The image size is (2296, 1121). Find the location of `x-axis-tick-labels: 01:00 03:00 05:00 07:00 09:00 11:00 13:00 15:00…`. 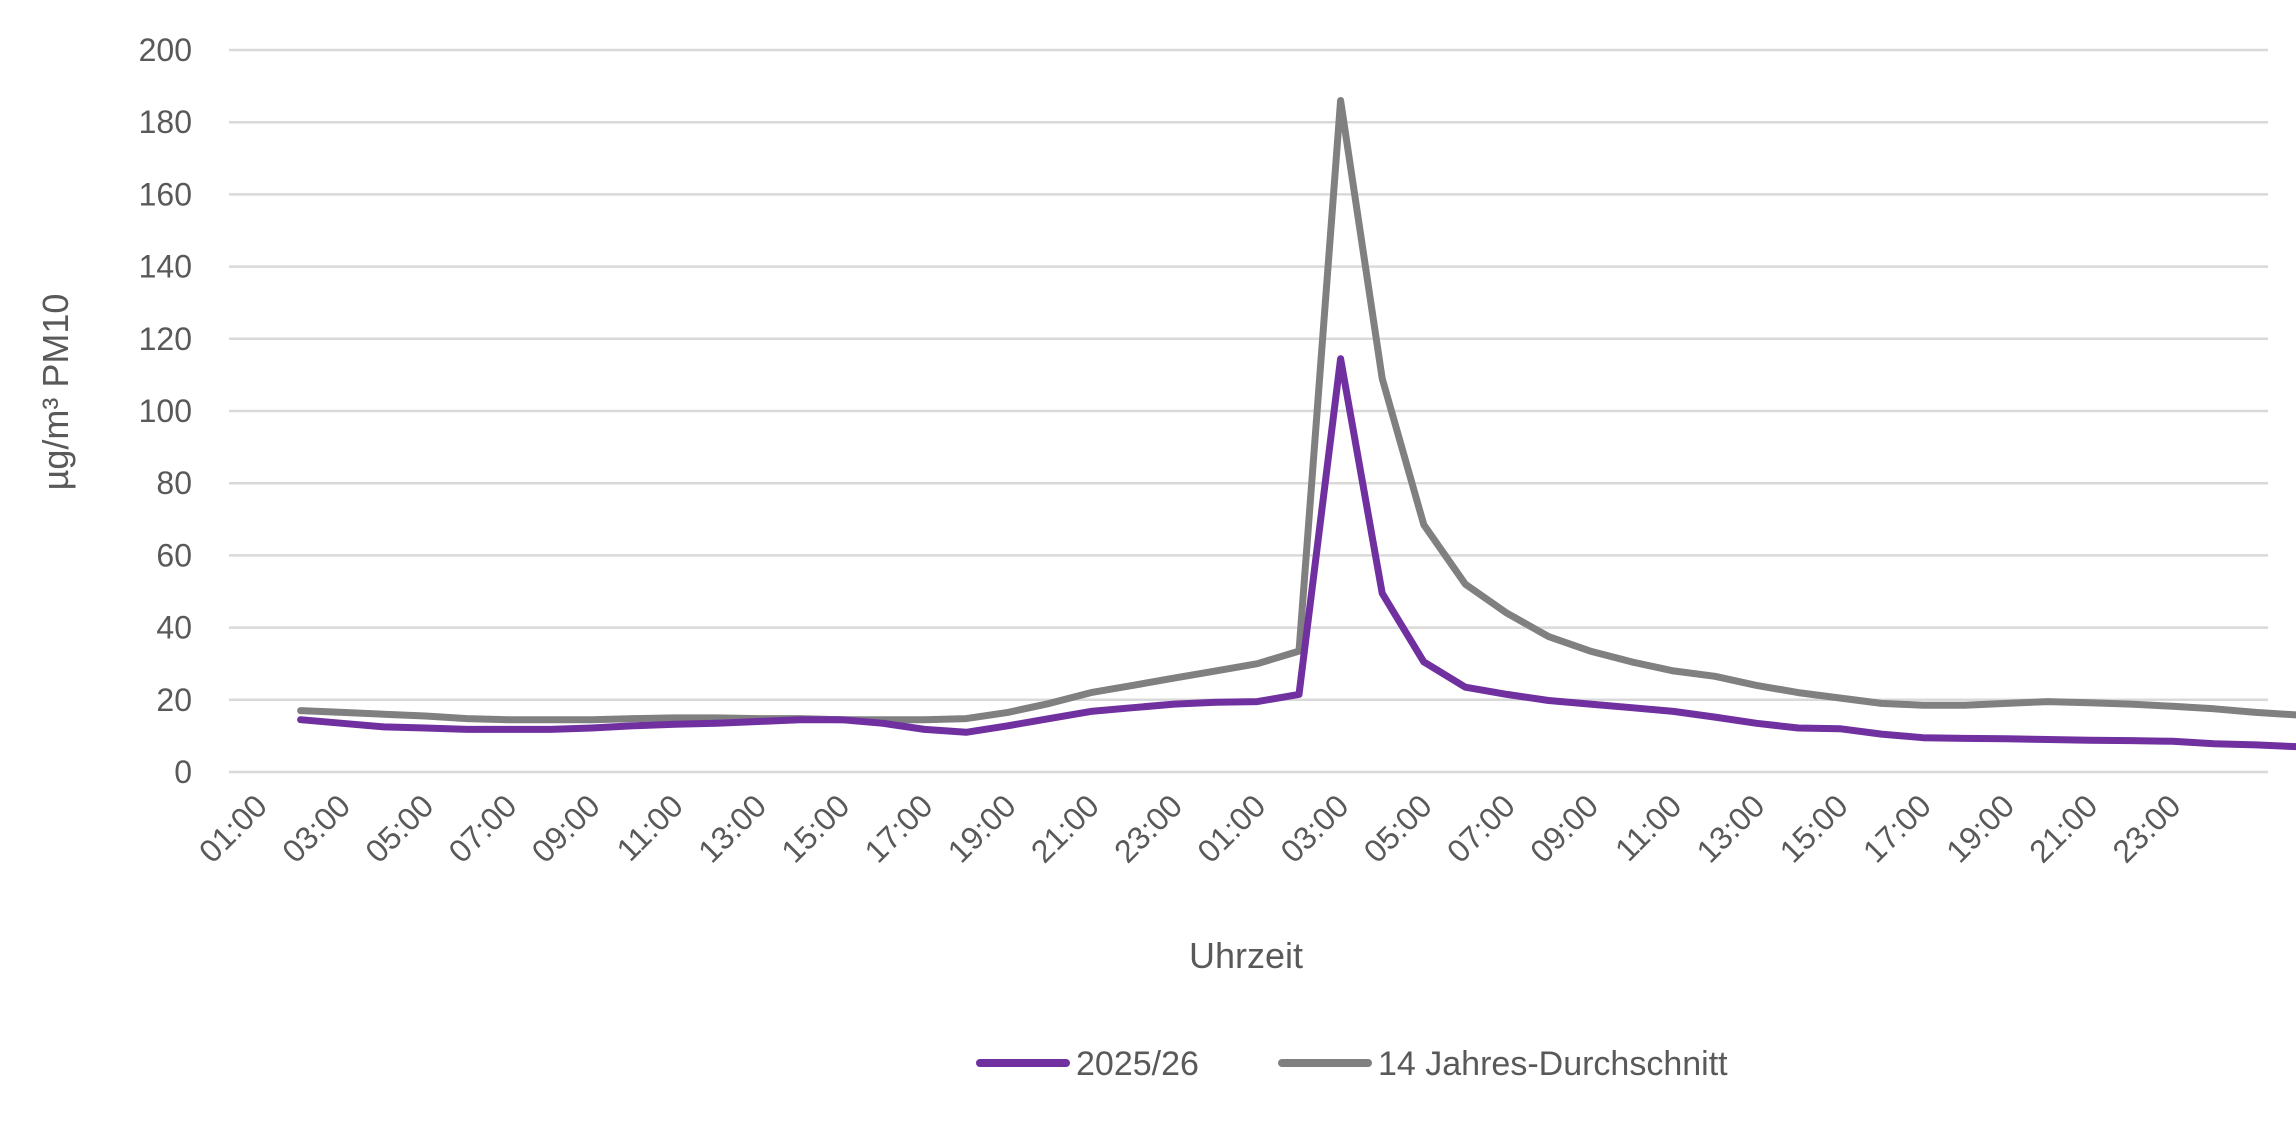

x-axis-tick-labels: 01:00 03:00 05:00 07:00 09:00 11:00 13:00 15:00… is located at coordinates (1190, 828).